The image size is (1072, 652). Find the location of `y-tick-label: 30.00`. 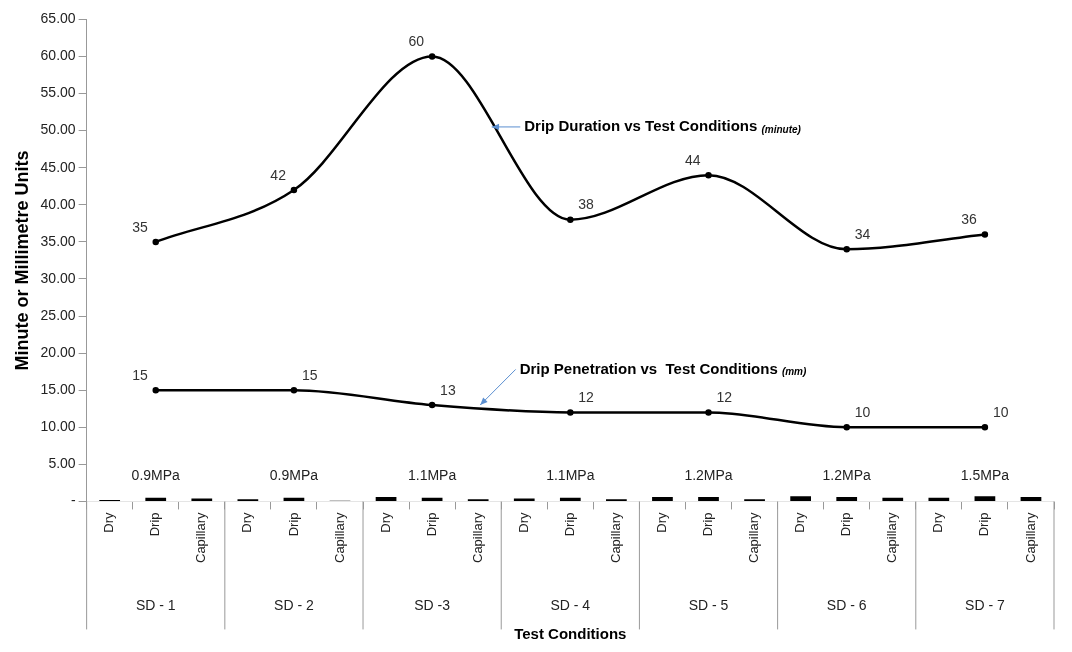

y-tick-label: 30.00 is located at coordinates (58, 277).